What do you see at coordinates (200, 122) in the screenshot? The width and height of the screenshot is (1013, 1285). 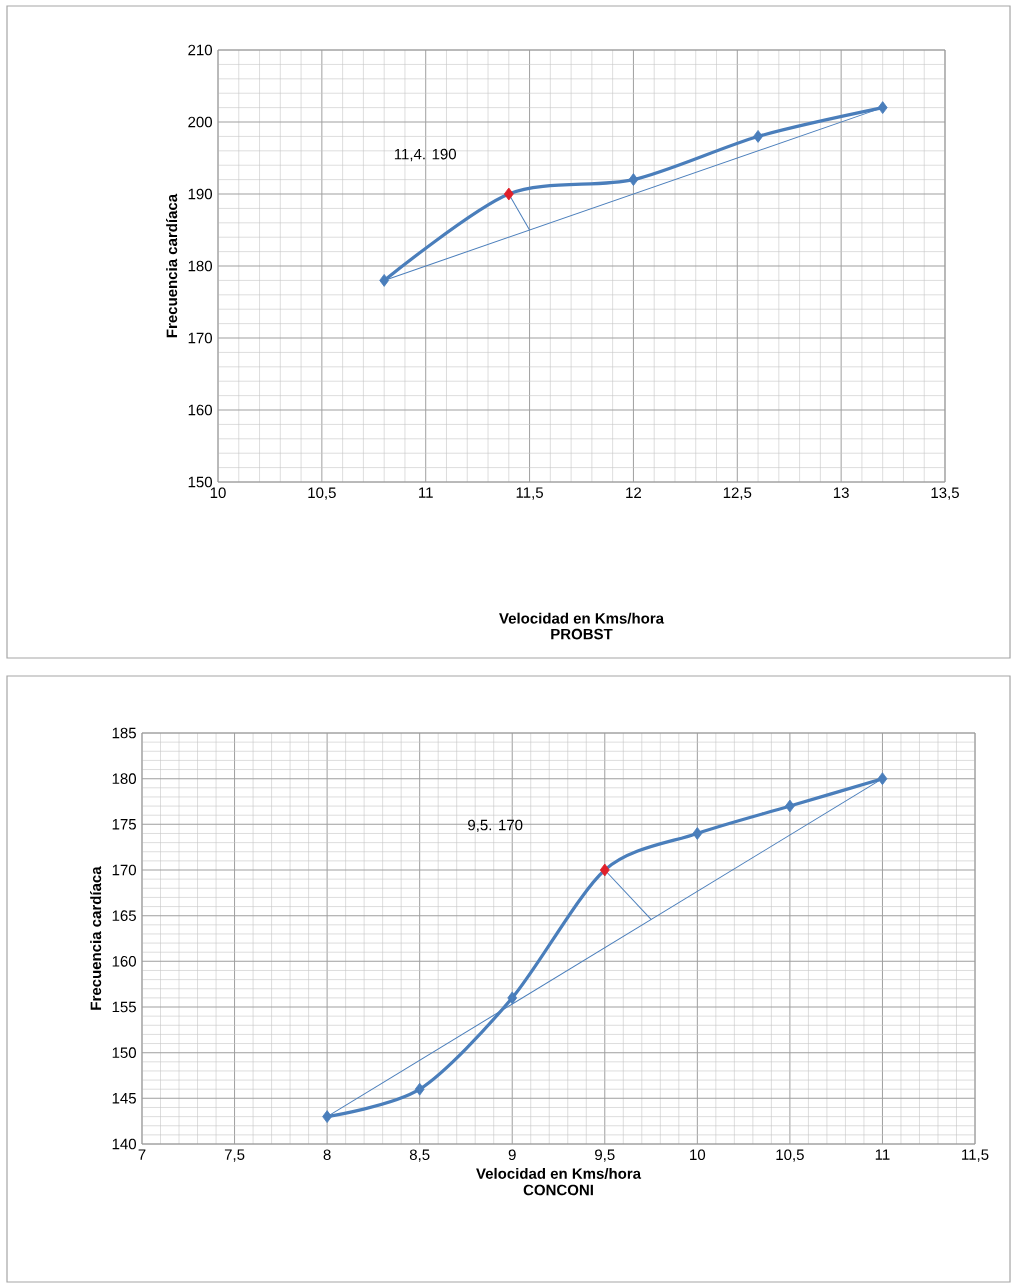 I see `y-tick-label: 200` at bounding box center [200, 122].